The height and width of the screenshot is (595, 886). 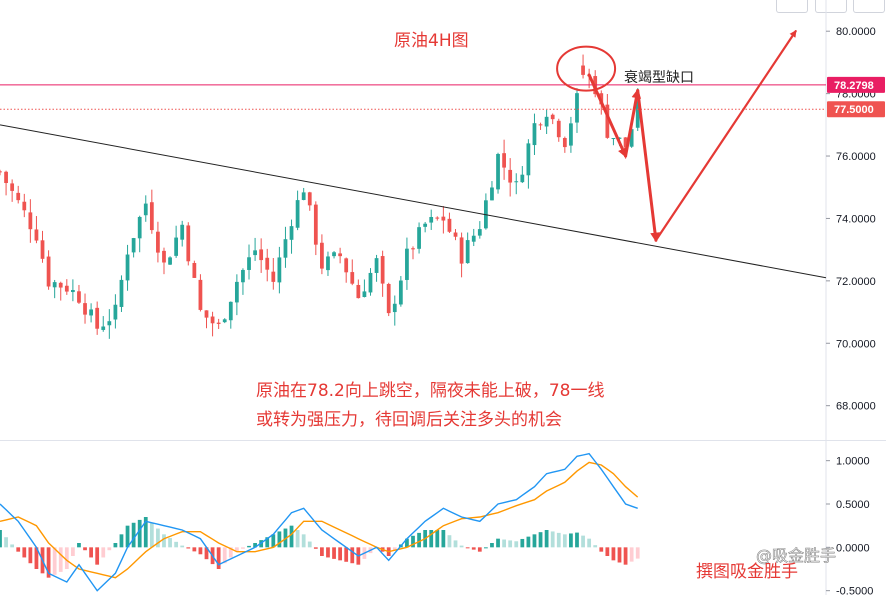 I want to click on price-line-label-bg, so click(x=856, y=109).